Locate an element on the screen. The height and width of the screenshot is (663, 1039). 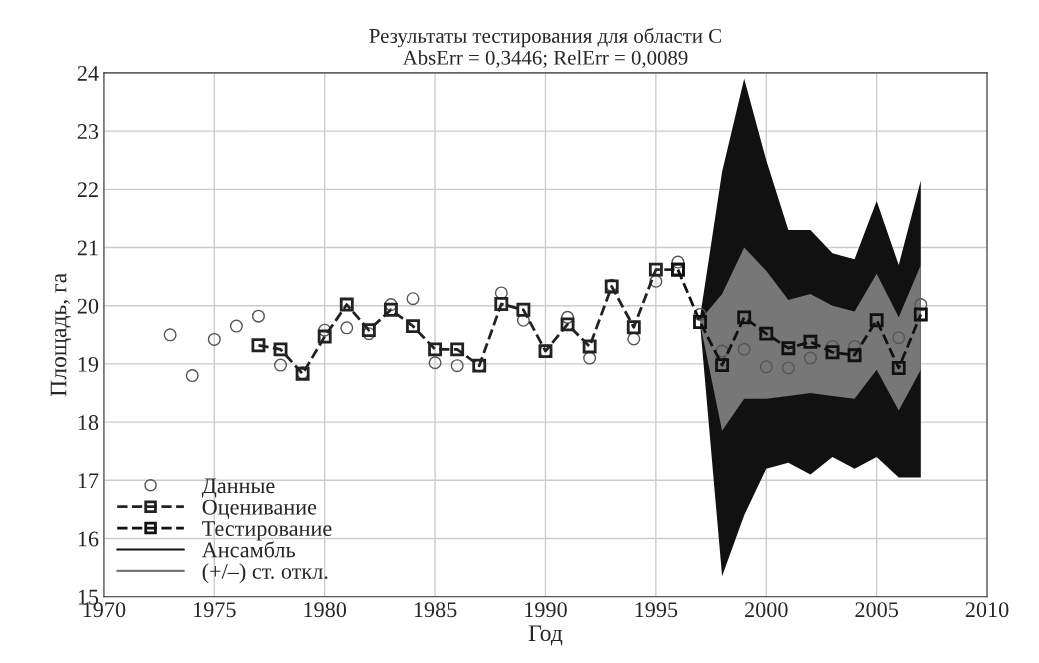
y-tick-label: 22 is located at coordinates (87, 190).